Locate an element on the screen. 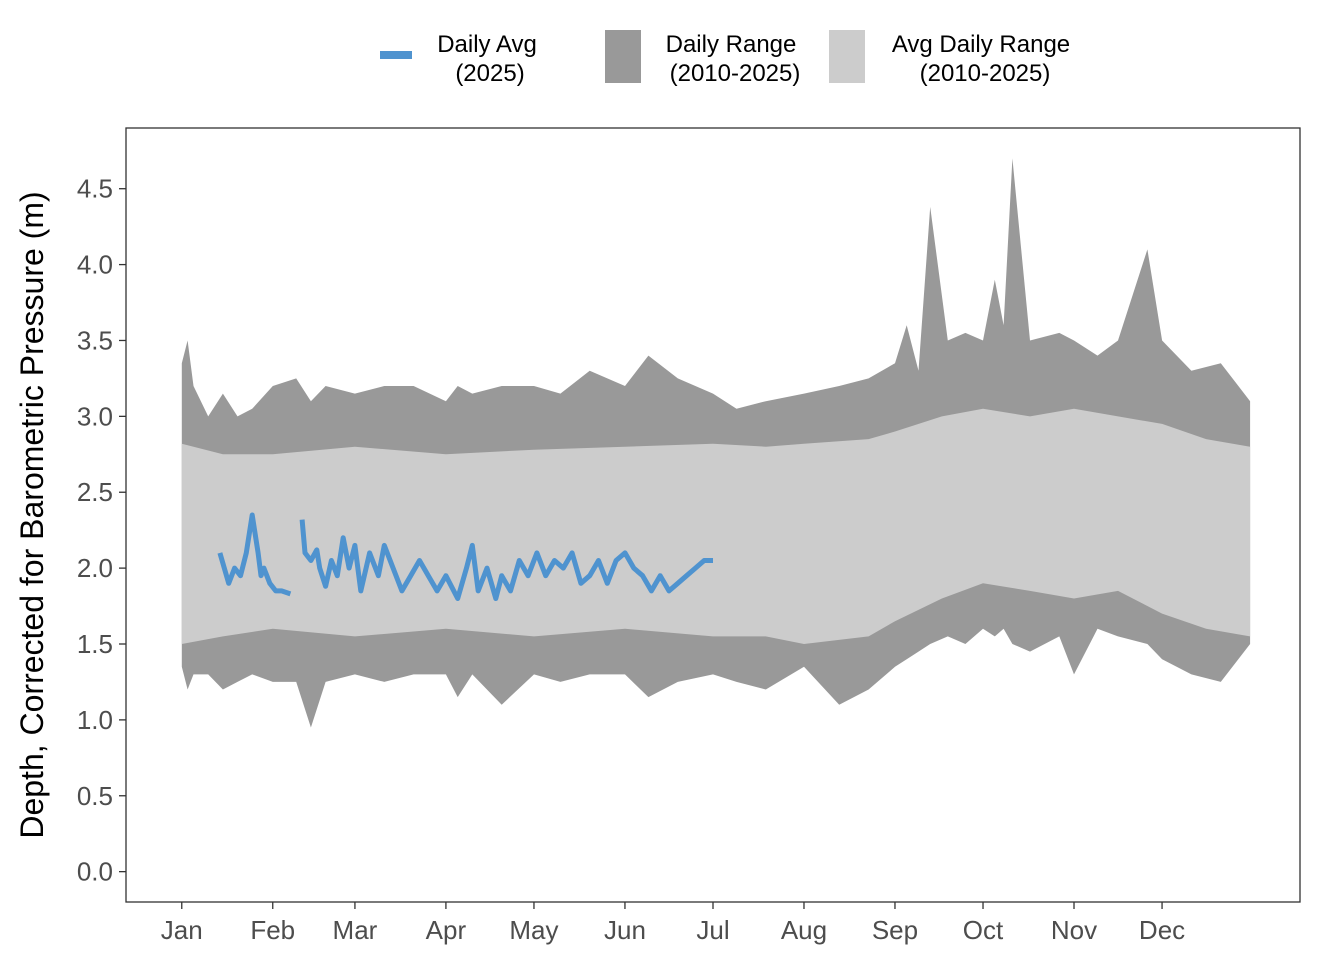 Image resolution: width=1344 pixels, height=960 pixels. x-tick-label: May is located at coordinates (533, 930).